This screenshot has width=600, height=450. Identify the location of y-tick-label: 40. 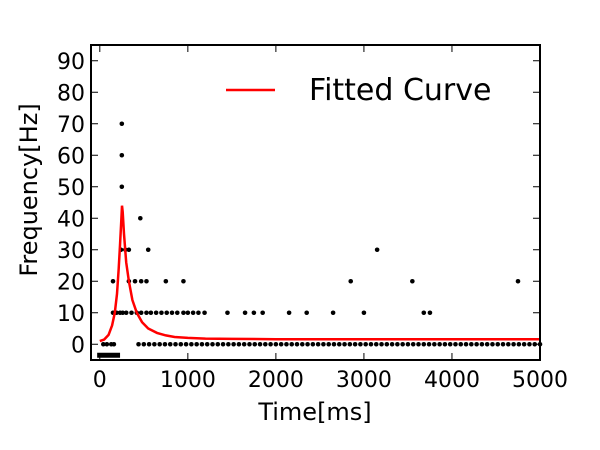
(71, 219).